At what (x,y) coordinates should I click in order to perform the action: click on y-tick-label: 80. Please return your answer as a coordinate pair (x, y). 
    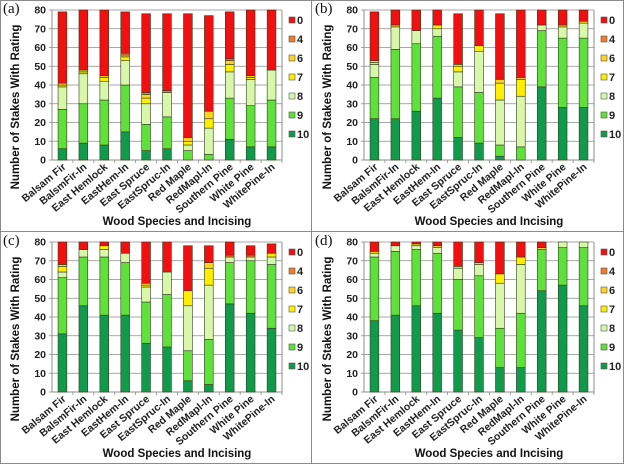
    Looking at the image, I should click on (40, 11).